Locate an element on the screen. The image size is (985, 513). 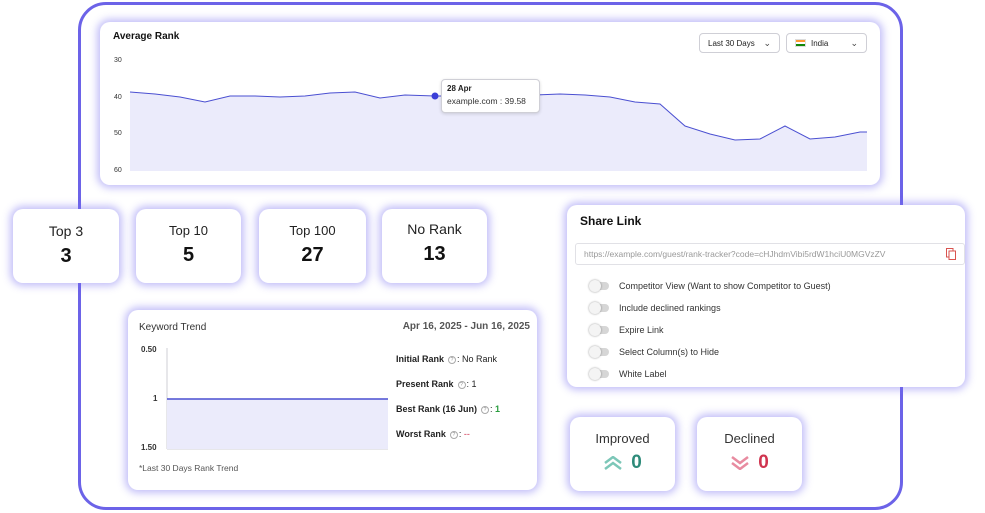
top10-label: Top 10 is located at coordinates (188, 230).